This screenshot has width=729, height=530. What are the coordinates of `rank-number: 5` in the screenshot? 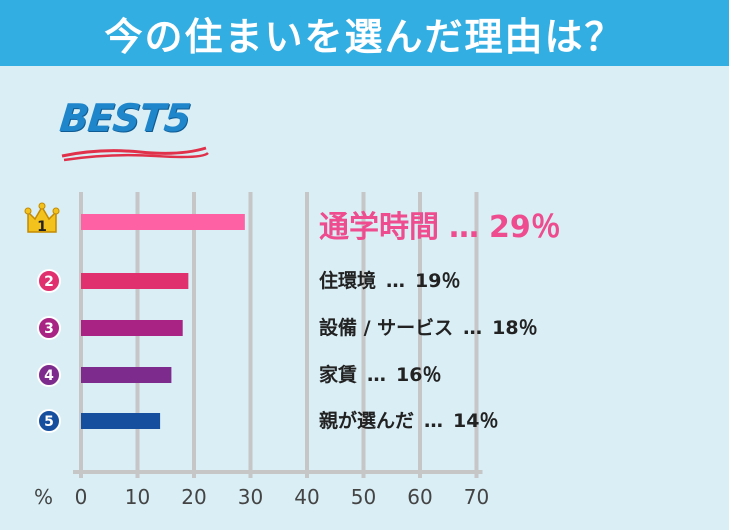 It's located at (49, 422).